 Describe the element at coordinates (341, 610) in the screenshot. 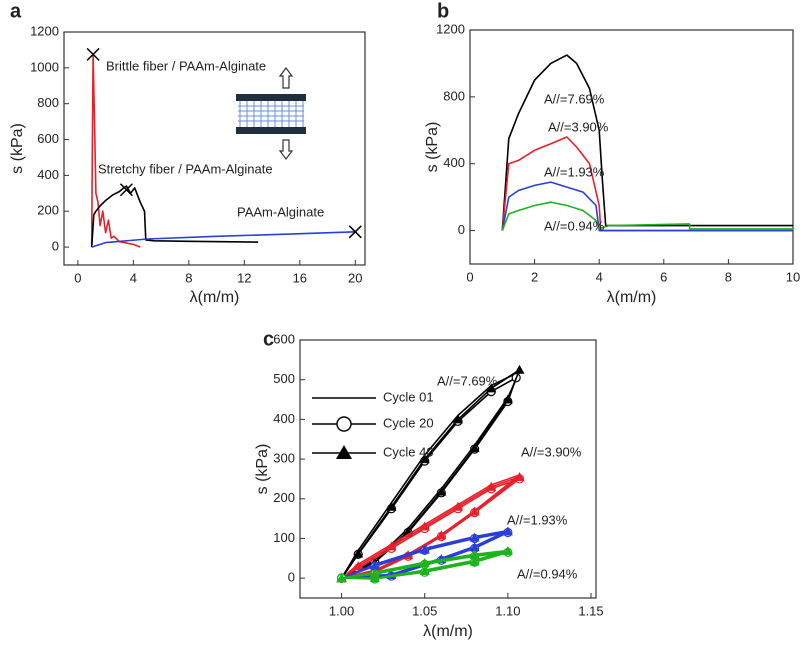

I see `x-tick-label: 1.00` at that location.